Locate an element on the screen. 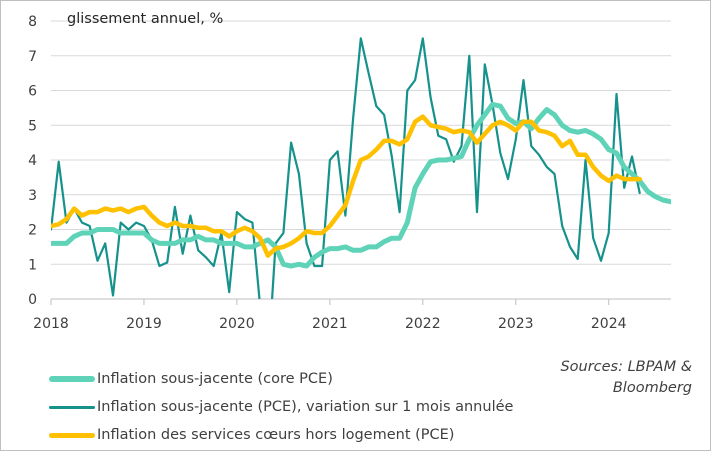 The height and width of the screenshot is (452, 711). x-tick-label: 2021 is located at coordinates (330, 324).